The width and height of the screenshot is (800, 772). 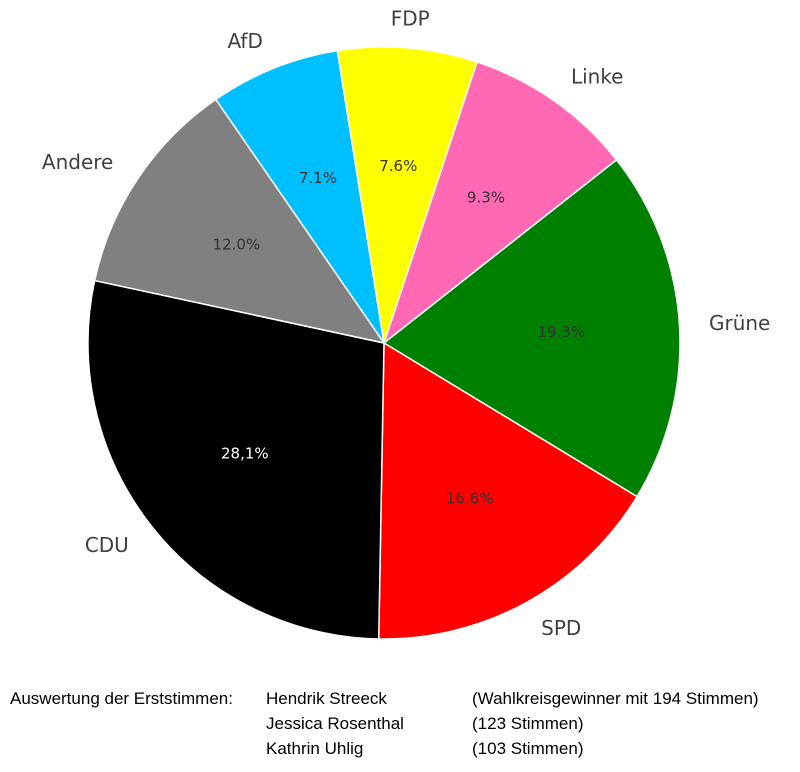 I want to click on slice-andere, so click(x=239, y=221).